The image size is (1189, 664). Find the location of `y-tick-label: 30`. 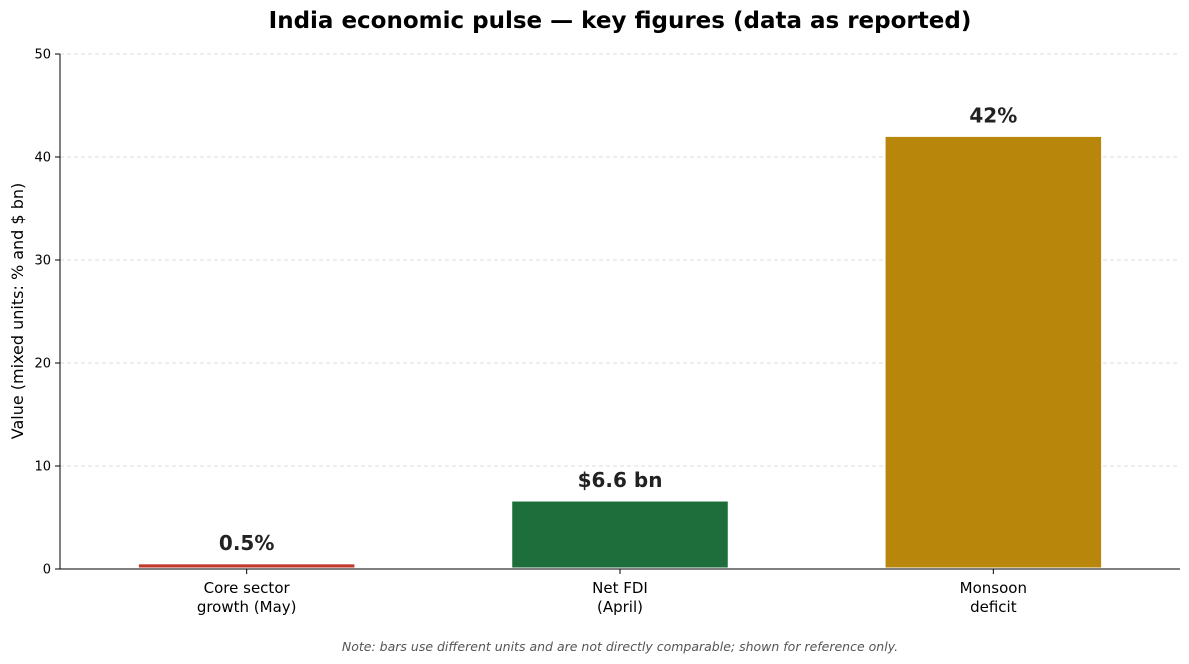

y-tick-label: 30 is located at coordinates (42, 261).